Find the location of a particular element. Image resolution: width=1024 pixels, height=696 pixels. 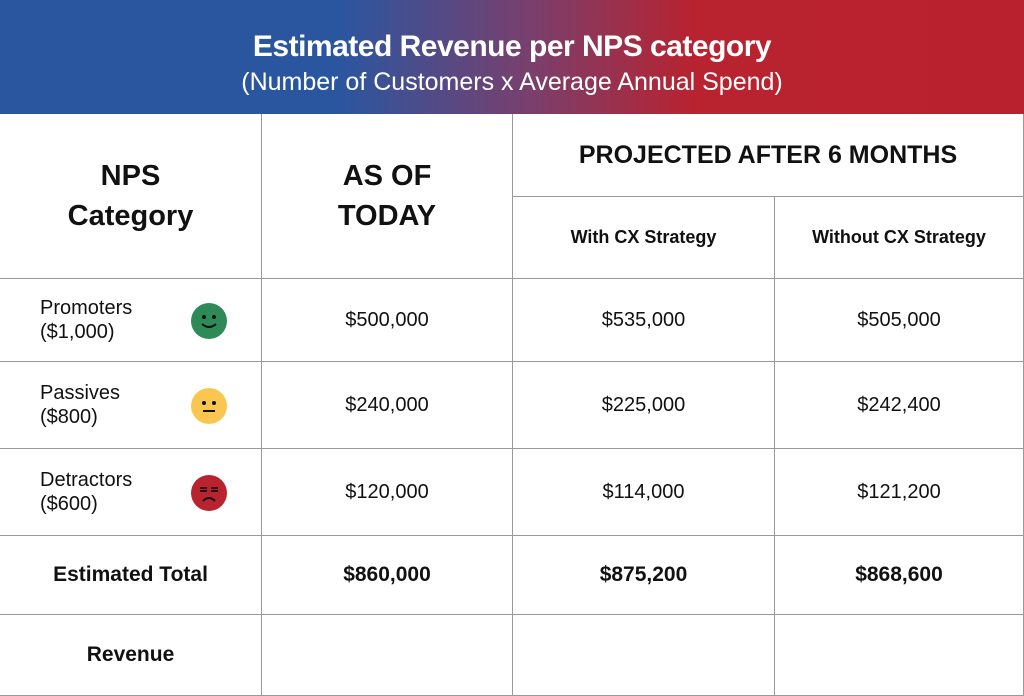

header-without-cx: Without CX Strategy is located at coordinates (899, 238).